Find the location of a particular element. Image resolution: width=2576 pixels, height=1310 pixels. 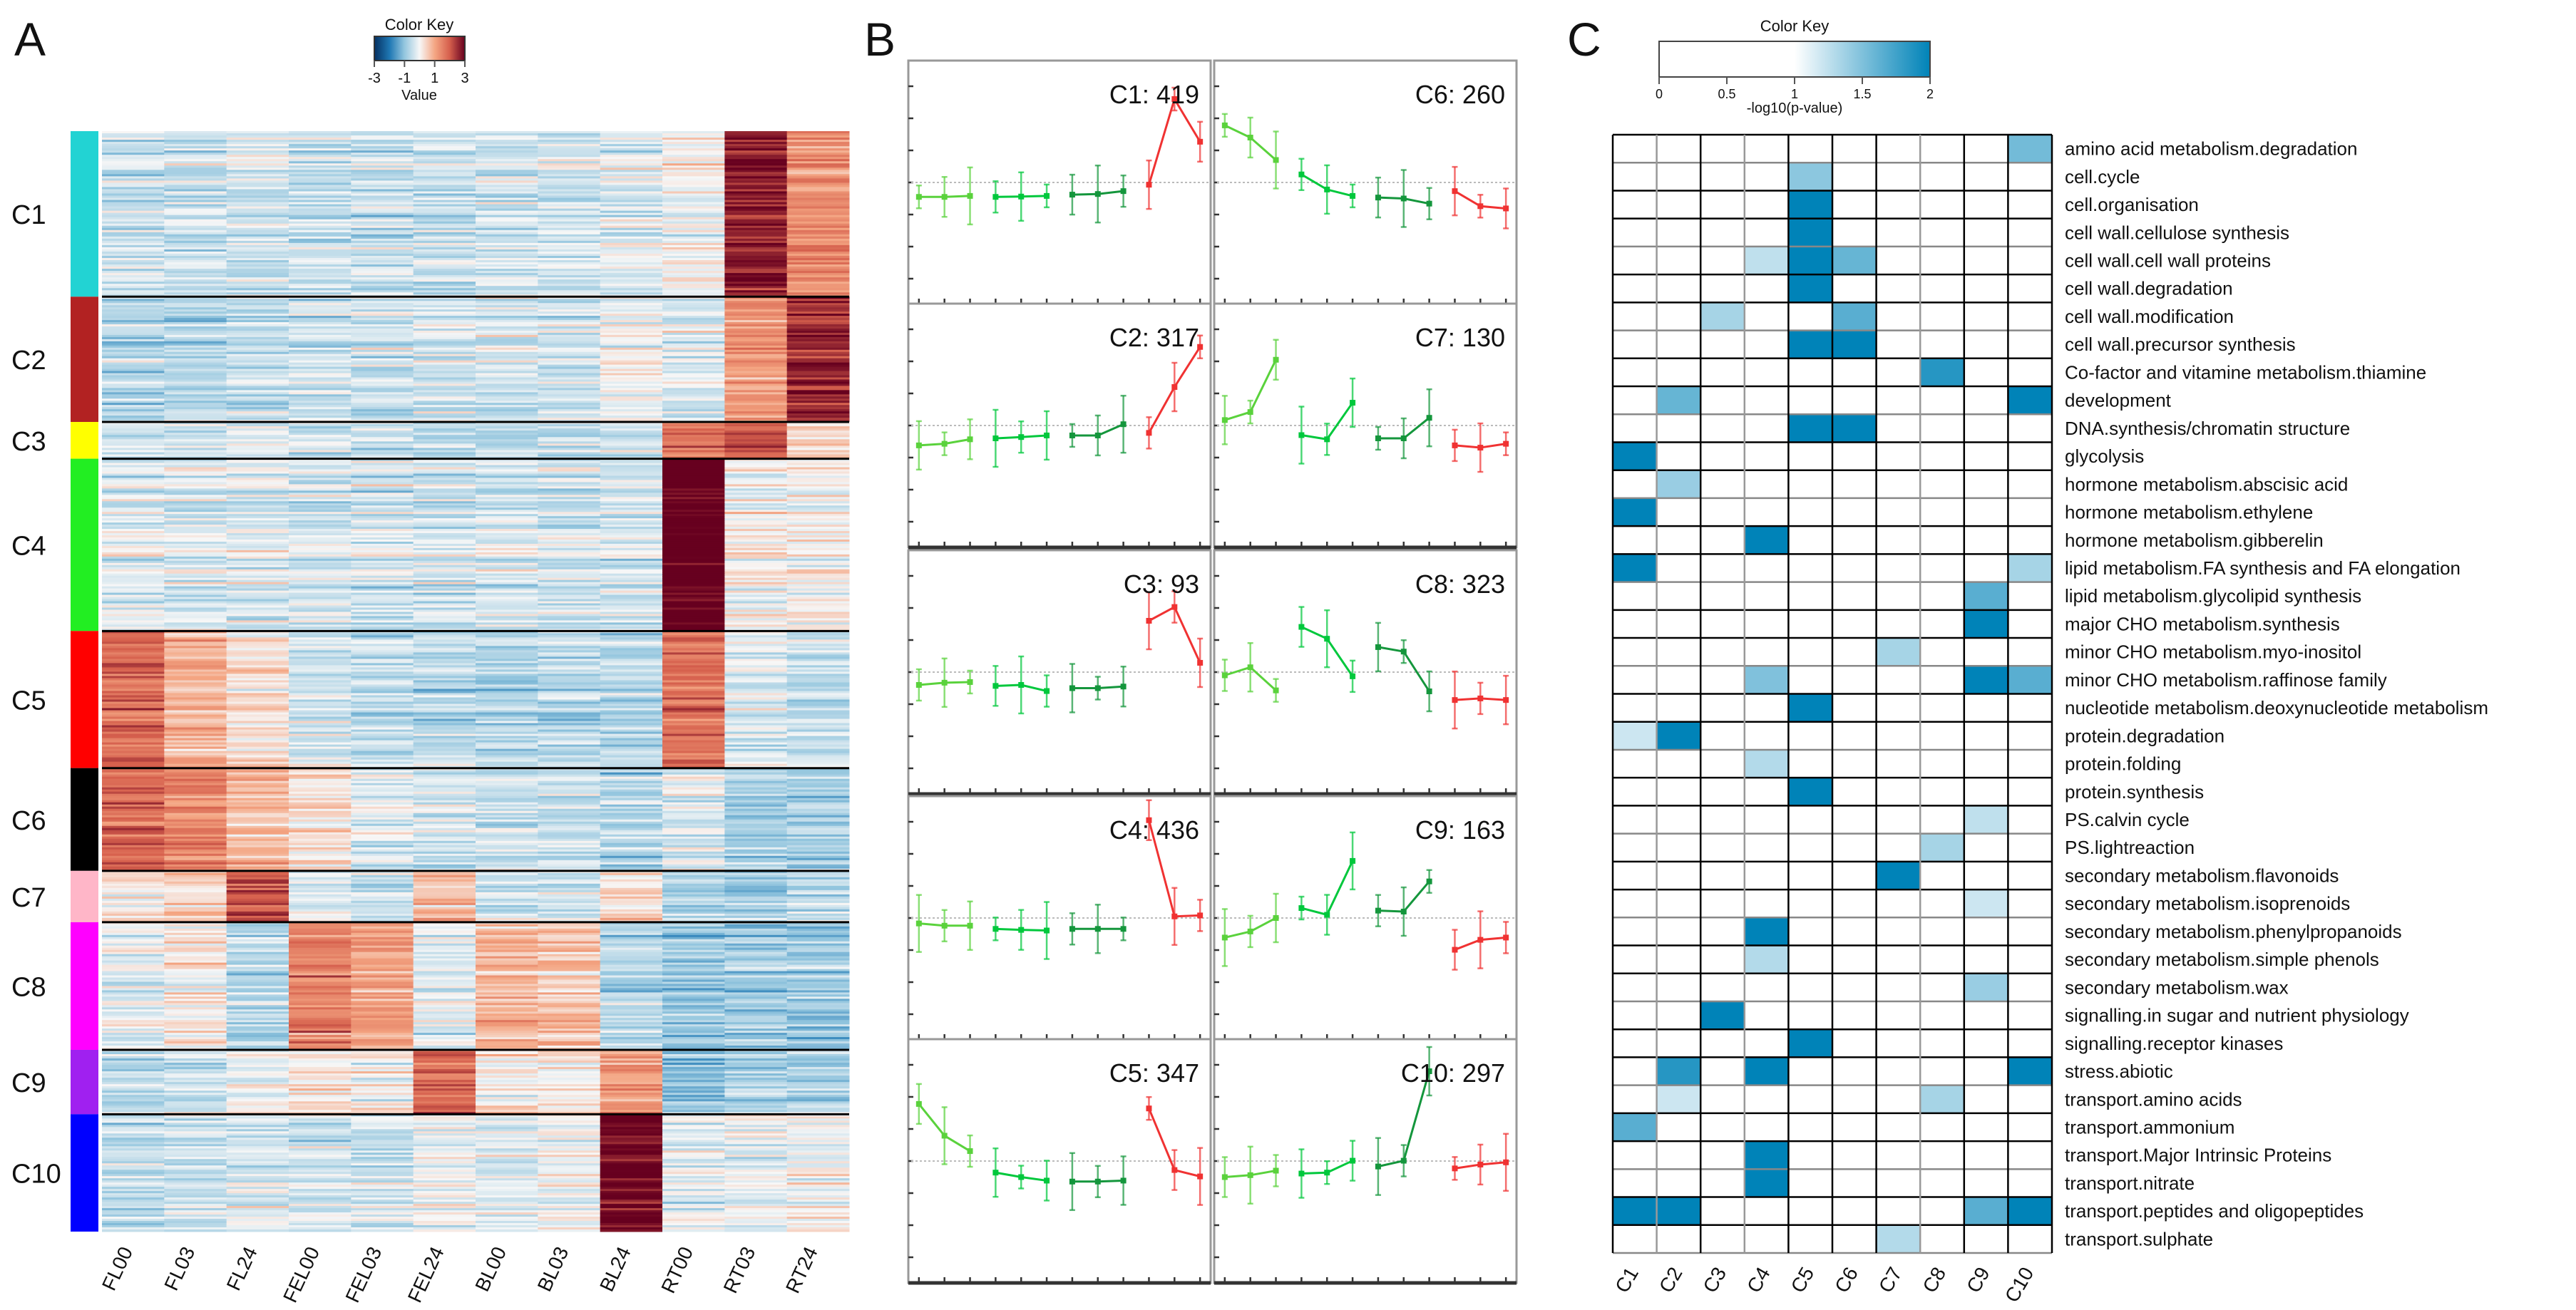

color-key-a-title: Color Key is located at coordinates (419, 24).